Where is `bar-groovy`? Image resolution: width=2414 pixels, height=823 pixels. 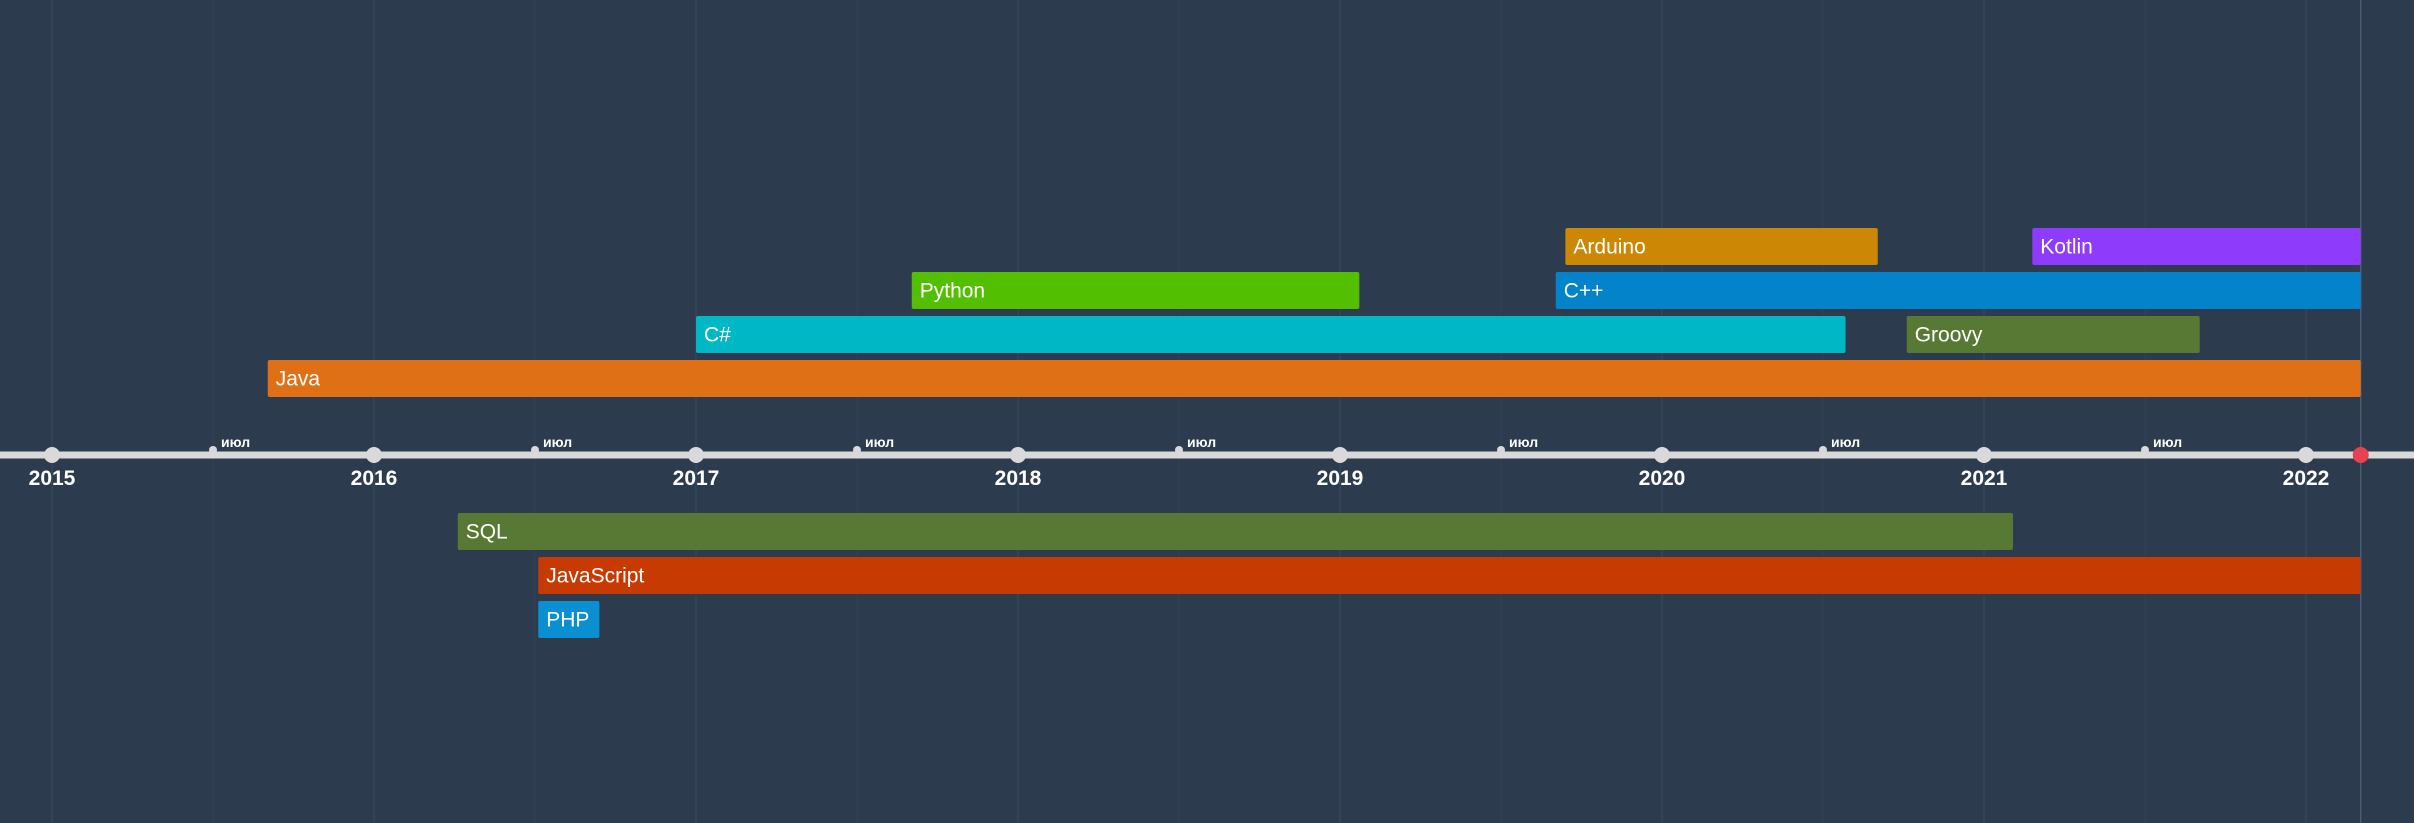 bar-groovy is located at coordinates (2053, 334).